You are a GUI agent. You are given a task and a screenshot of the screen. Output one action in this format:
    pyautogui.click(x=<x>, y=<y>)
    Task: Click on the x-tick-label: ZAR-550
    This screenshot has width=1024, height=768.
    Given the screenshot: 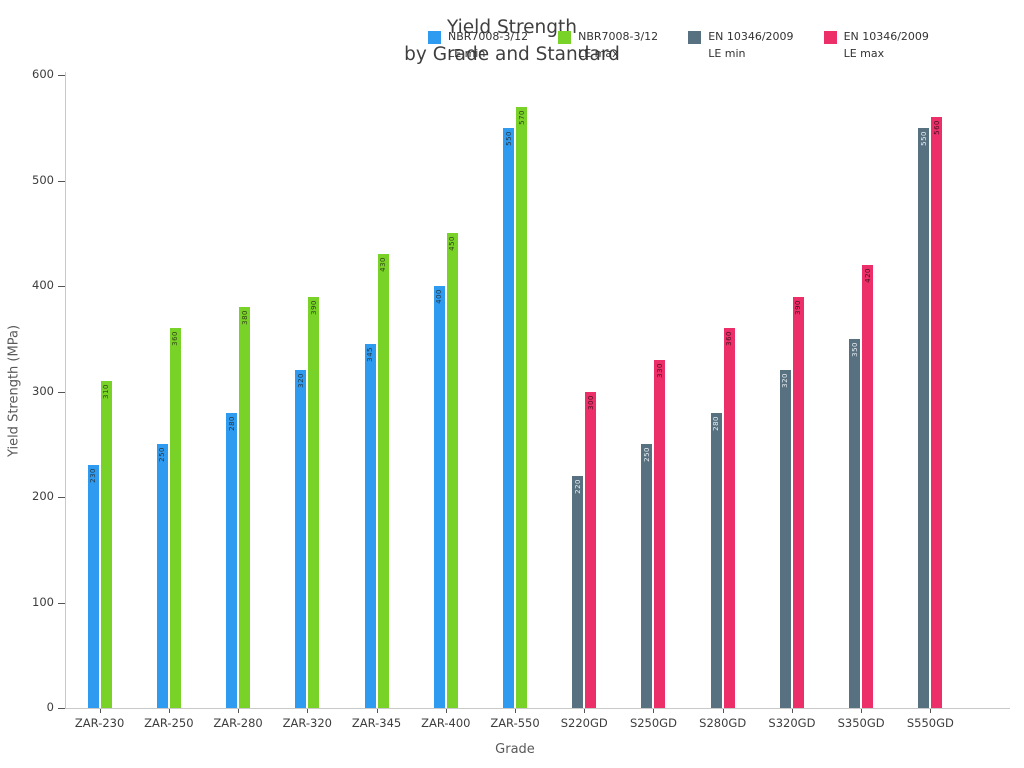 What is the action you would take?
    pyautogui.click(x=515, y=723)
    